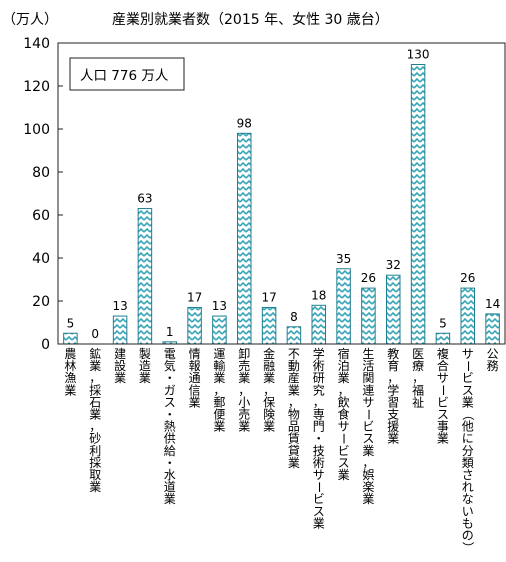 The image size is (506, 562). Describe the element at coordinates (319, 463) in the screenshot. I see `x-category-char: 術` at that location.